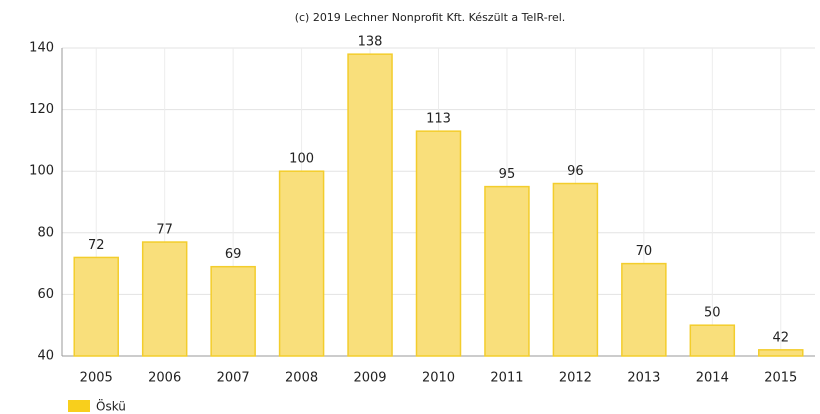 Image resolution: width=820 pixels, height=414 pixels. I want to click on data-label: 96, so click(575, 171).